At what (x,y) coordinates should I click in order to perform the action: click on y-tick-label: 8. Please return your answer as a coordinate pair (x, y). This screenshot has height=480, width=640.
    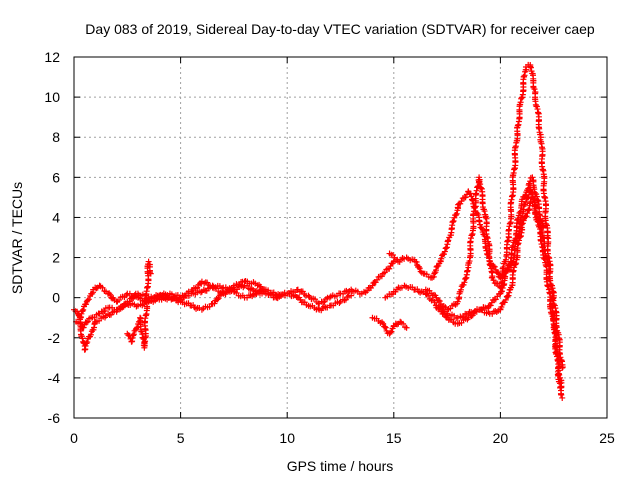
    Looking at the image, I should click on (56, 137).